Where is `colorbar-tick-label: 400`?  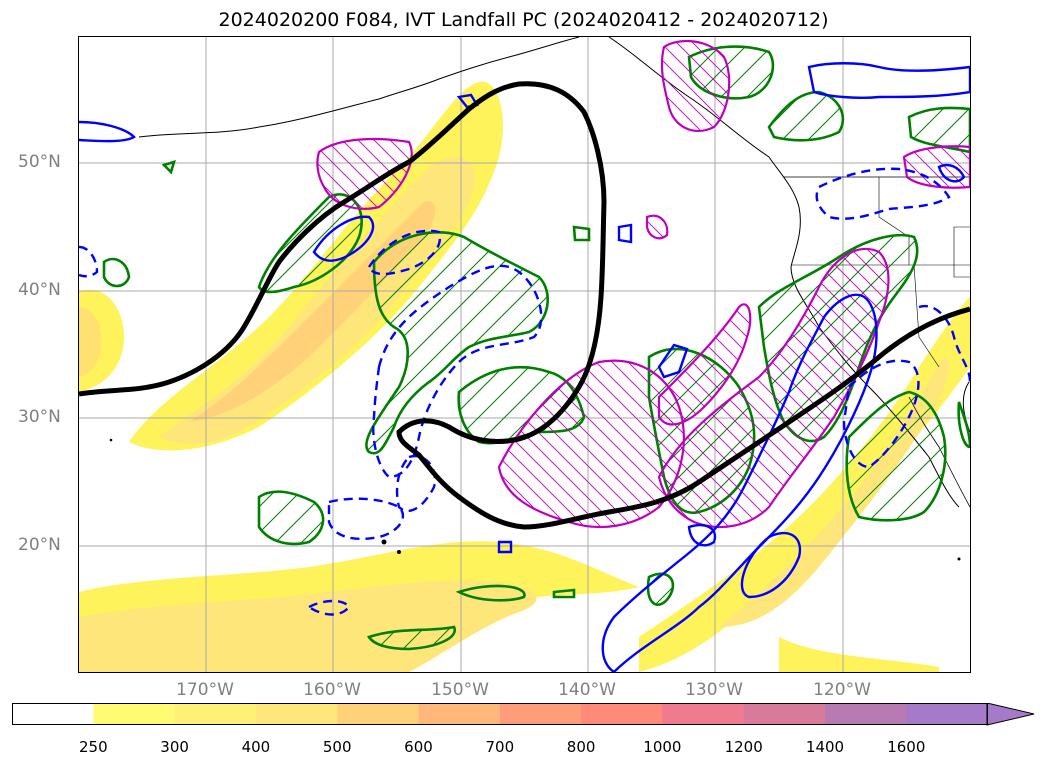 colorbar-tick-label: 400 is located at coordinates (256, 747).